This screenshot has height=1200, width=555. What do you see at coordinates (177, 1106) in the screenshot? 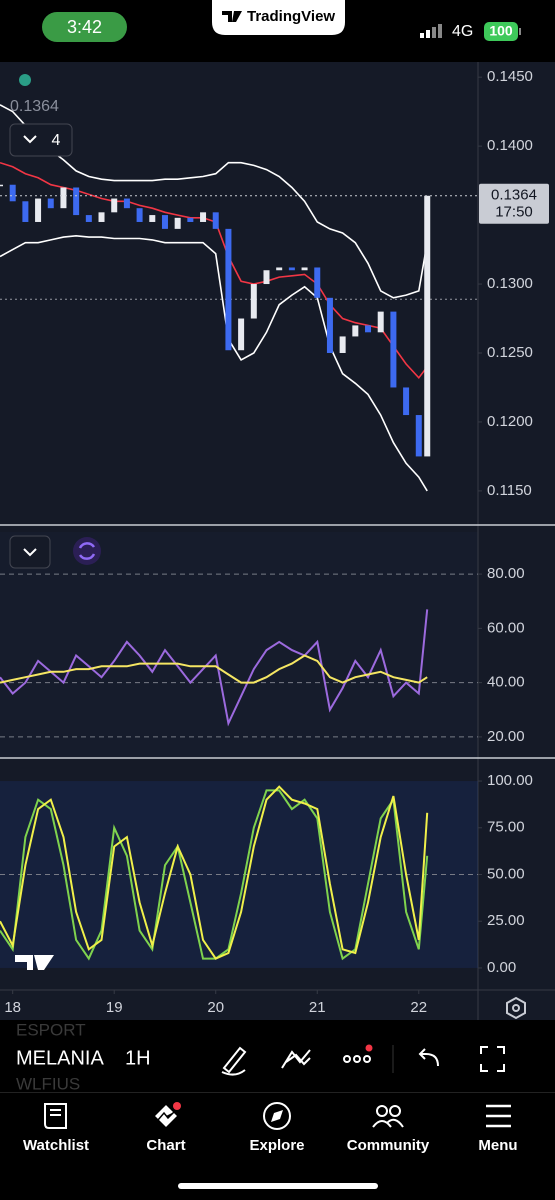
I see `chart-dot` at bounding box center [177, 1106].